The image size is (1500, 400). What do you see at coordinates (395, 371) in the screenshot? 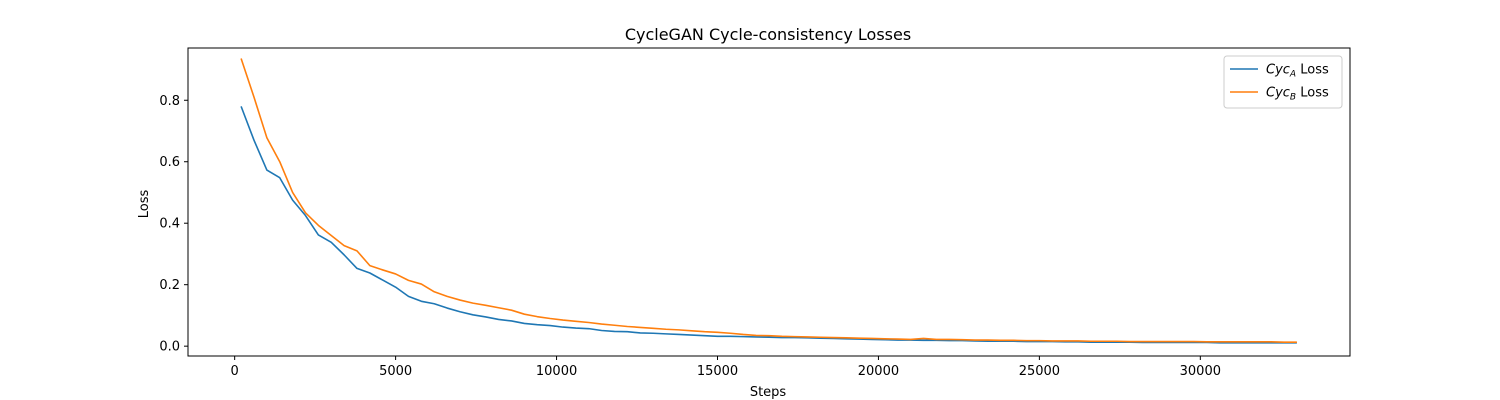
I see `x-tick-label: 5000` at bounding box center [395, 371].